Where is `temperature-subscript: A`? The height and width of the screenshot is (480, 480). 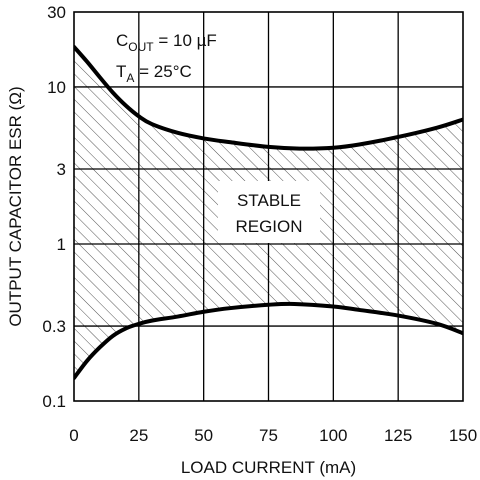
temperature-subscript: A is located at coordinates (130, 78).